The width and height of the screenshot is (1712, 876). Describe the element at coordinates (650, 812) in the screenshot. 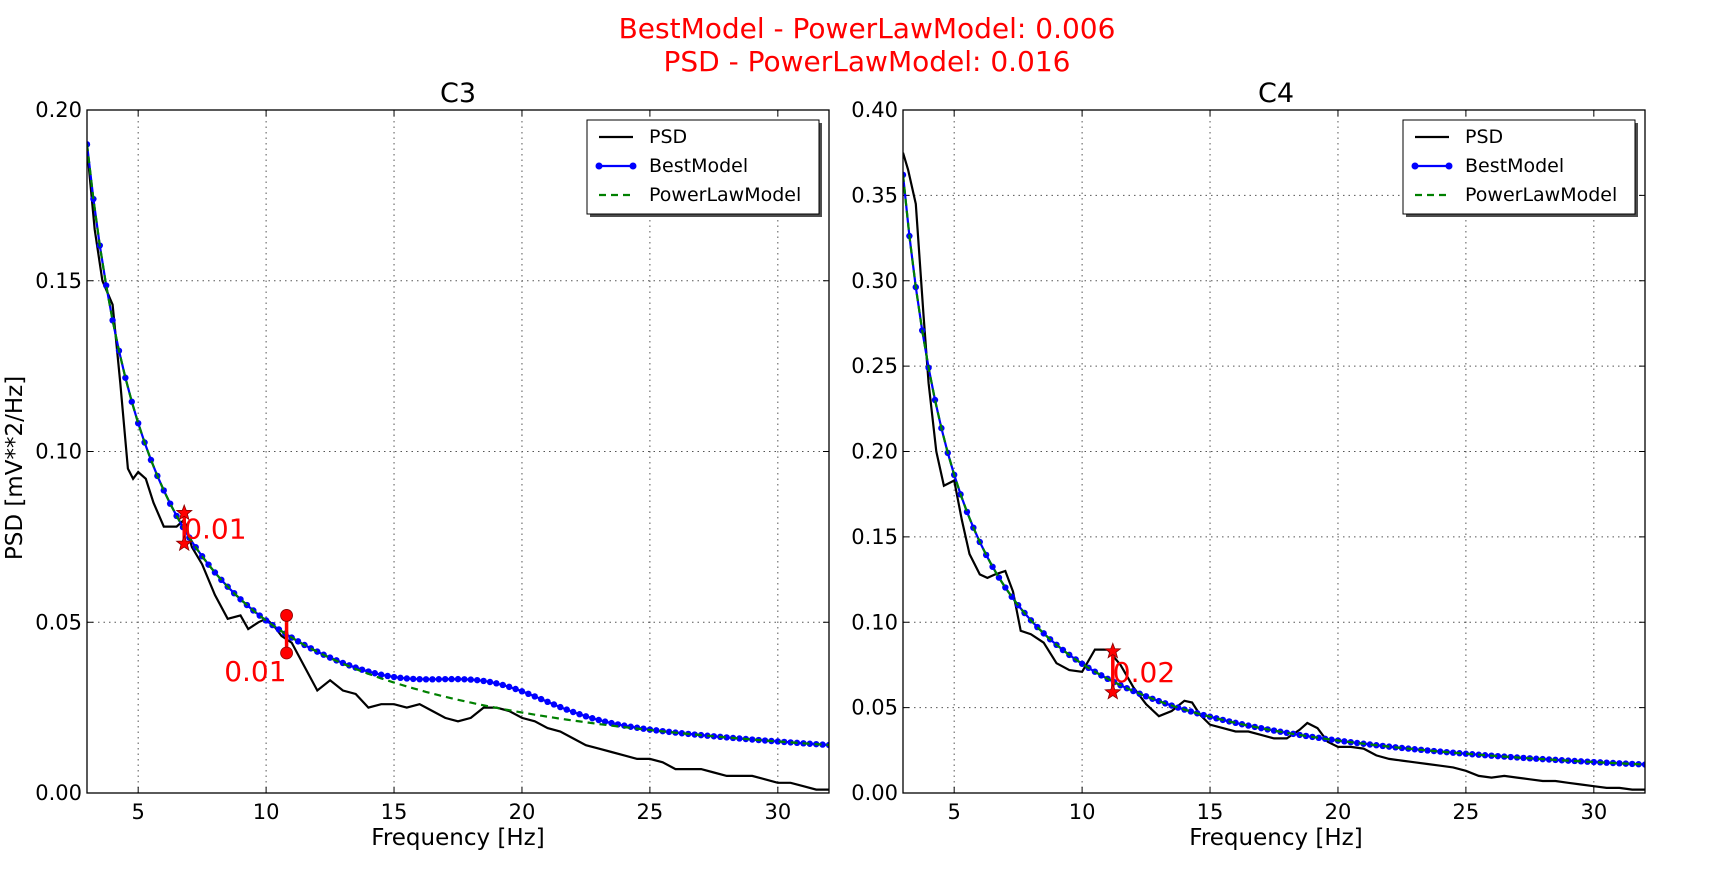

I see `x-tick-label: 25` at that location.